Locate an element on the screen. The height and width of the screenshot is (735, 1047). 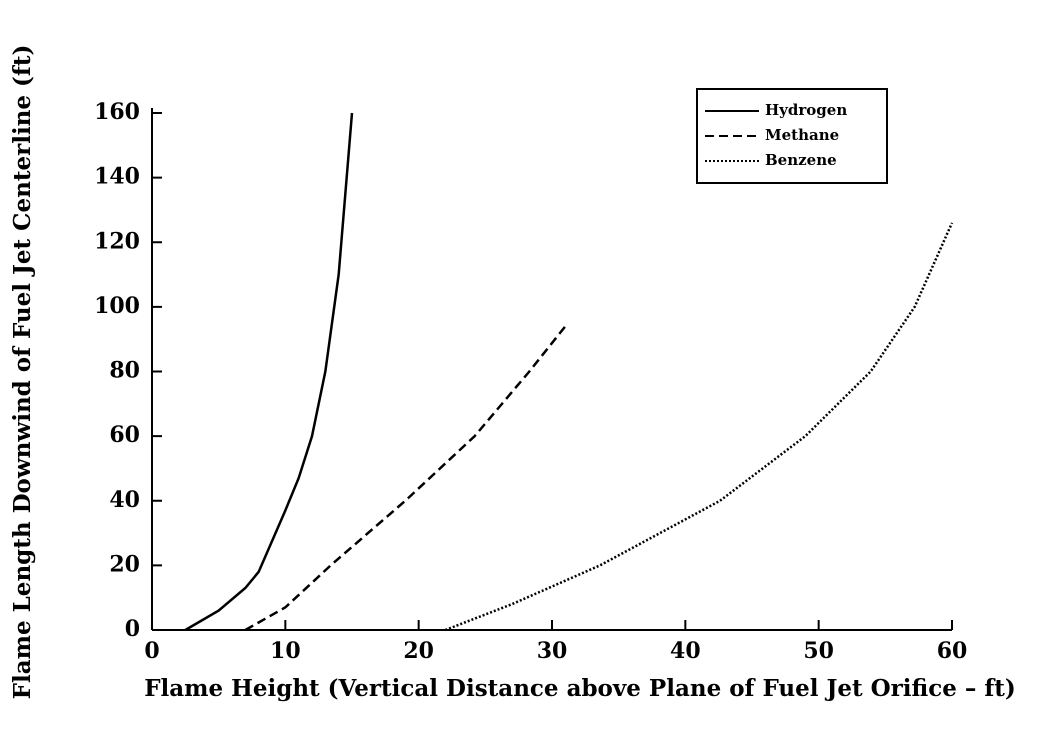
x-tick-label: 10 is located at coordinates (285, 651).